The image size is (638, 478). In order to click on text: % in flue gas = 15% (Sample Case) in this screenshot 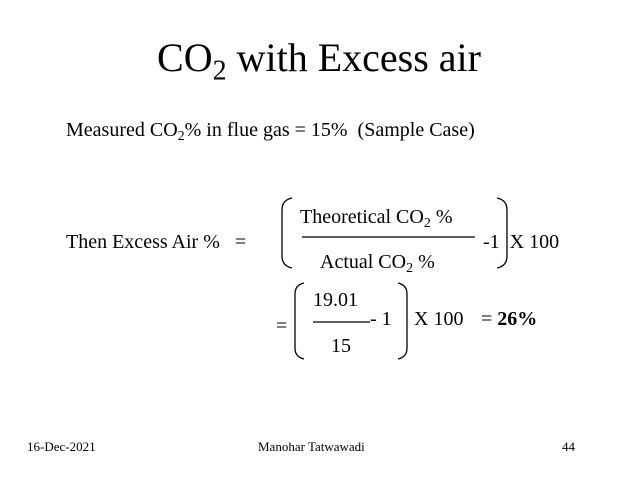, I will do `click(329, 130)`.